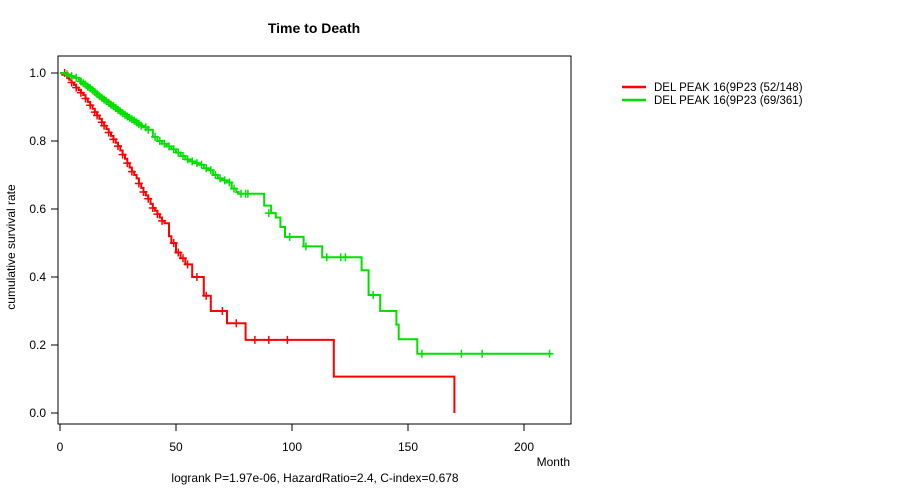  I want to click on censor-marks-red, so click(176, 206).